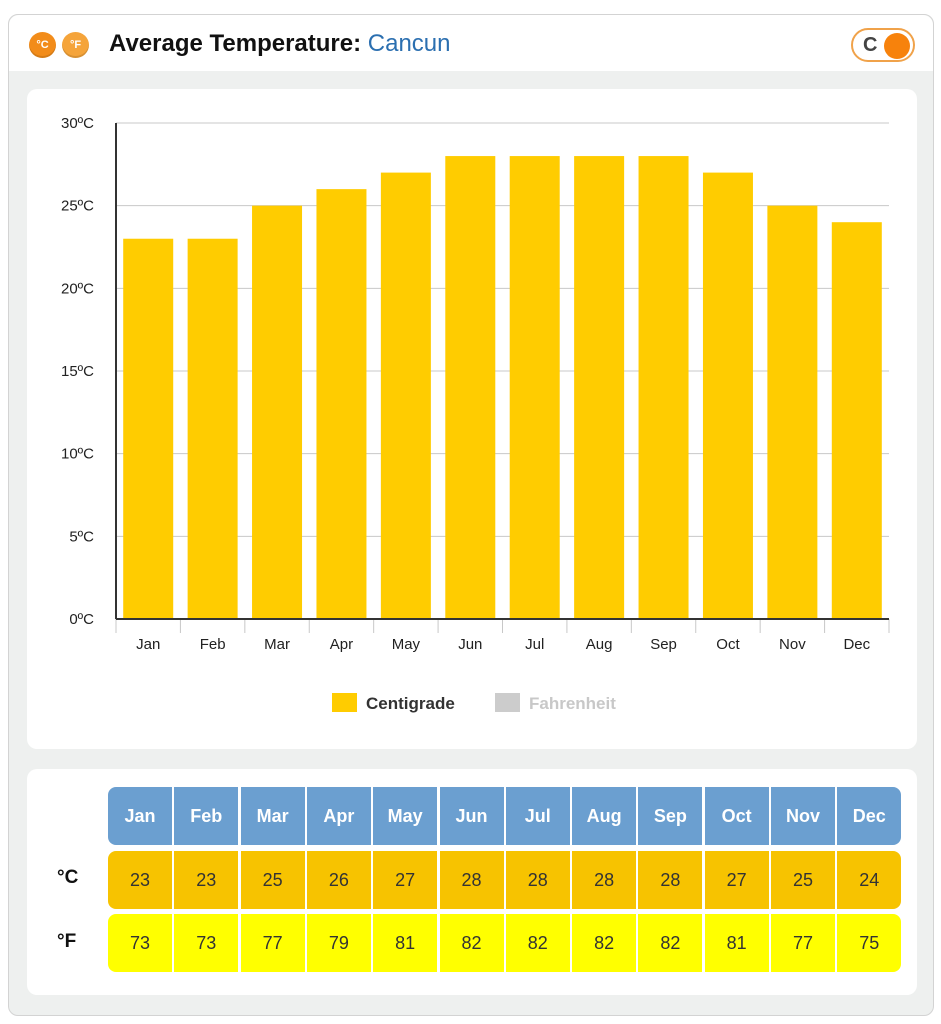 The width and height of the screenshot is (941, 1024). I want to click on celsius-cell: 24, so click(869, 880).